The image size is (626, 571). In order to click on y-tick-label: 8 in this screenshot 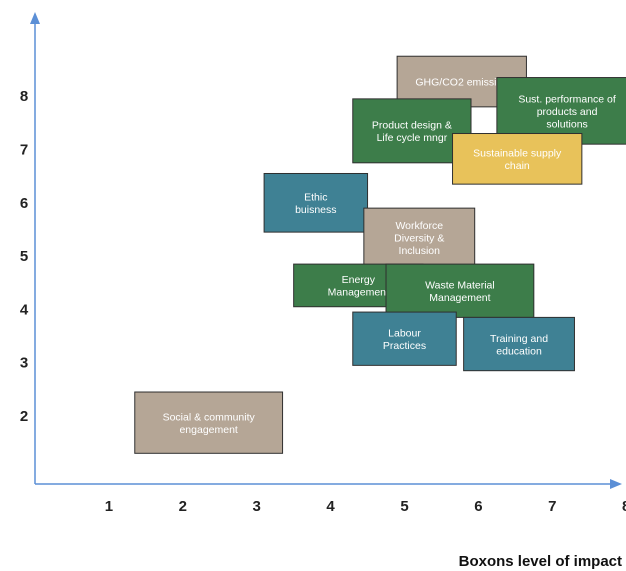, I will do `click(24, 96)`.